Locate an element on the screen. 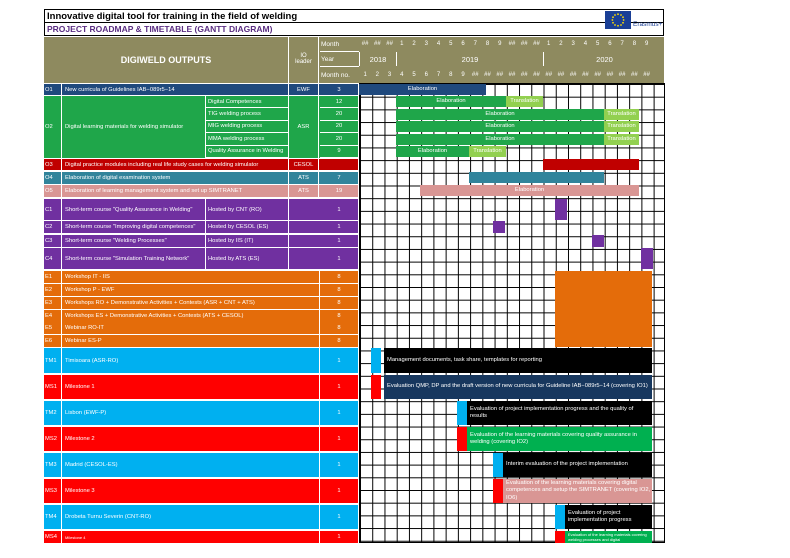  row-id: O4 is located at coordinates (53, 178).